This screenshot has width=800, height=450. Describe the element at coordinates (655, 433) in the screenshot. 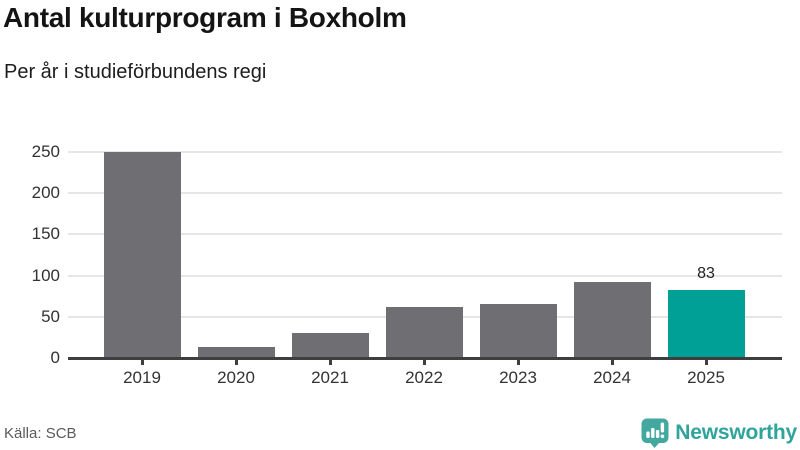

I see `newsworthy-logo-icon` at that location.